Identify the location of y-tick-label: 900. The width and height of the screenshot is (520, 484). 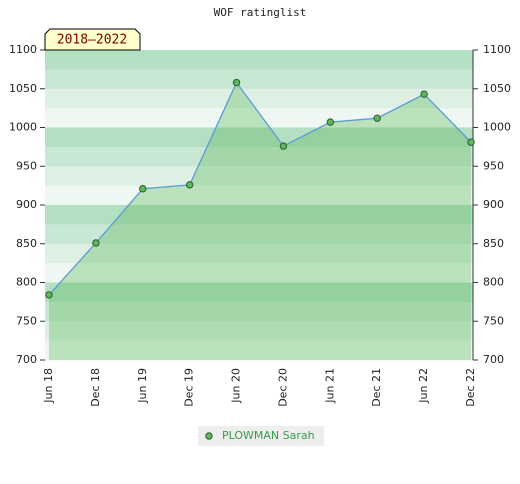
(26, 204).